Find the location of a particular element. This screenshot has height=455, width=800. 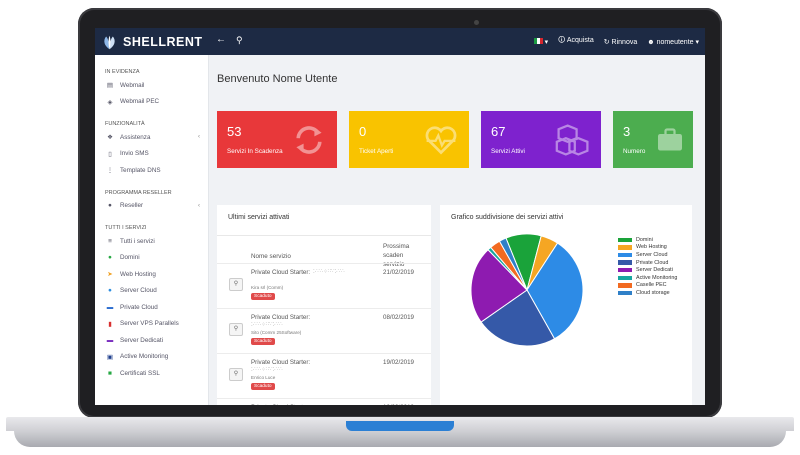

legend-item: Cloud storage is located at coordinates (647, 293).